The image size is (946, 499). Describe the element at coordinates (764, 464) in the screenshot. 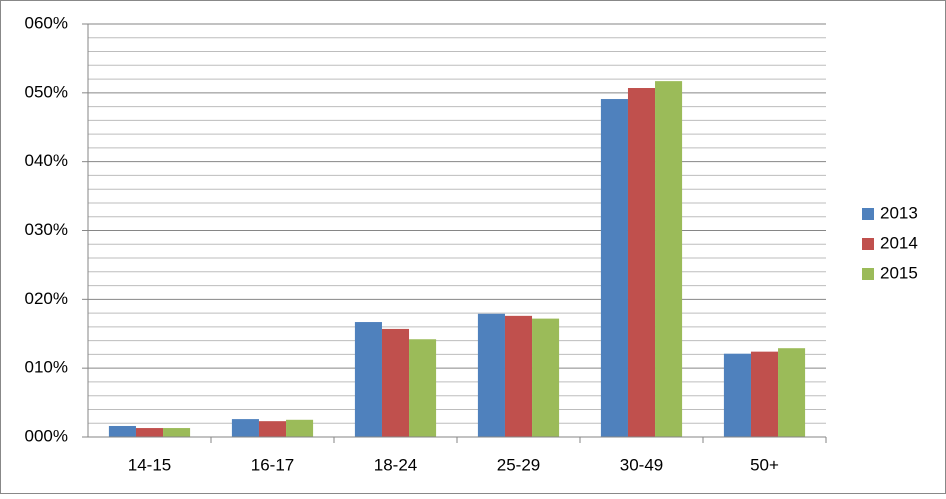

I see `x-tick-label: 50+` at that location.